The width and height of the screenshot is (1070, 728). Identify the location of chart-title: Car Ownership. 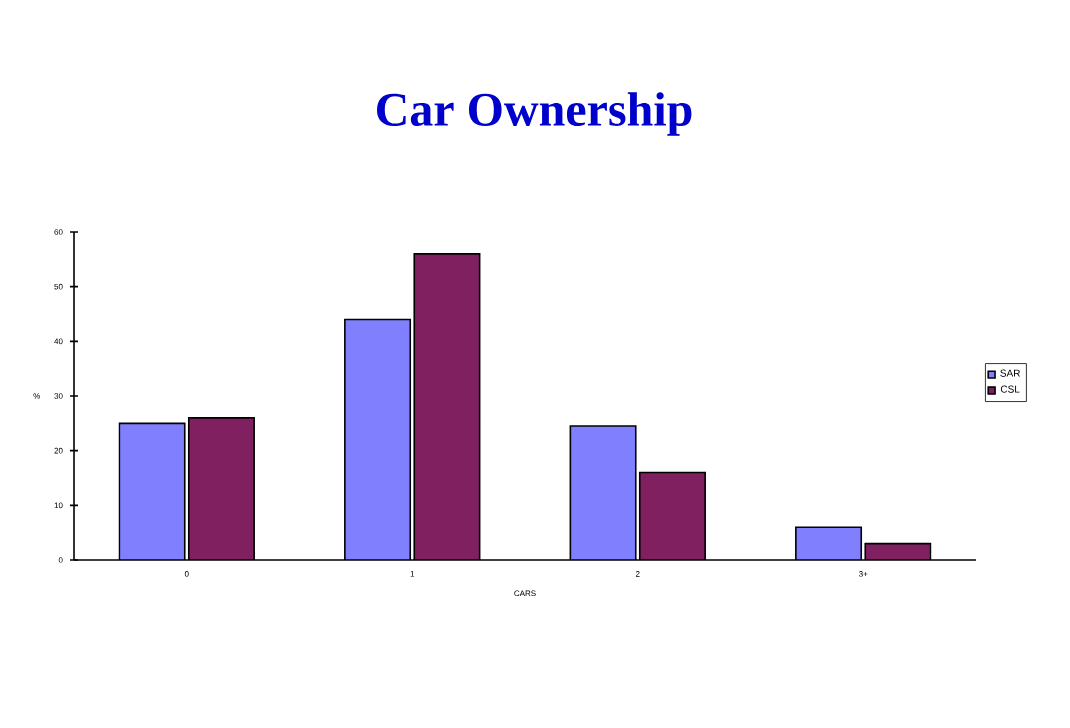
(534, 114).